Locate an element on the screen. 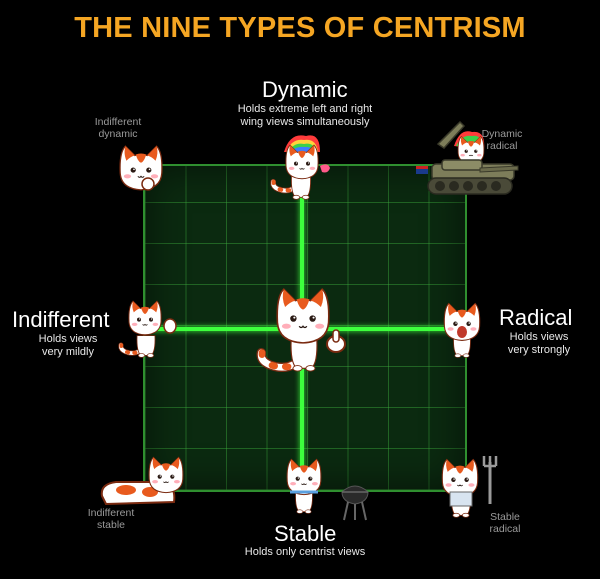 The height and width of the screenshot is (579, 600). axis-desc-dynamic-2: wing views simultaneously is located at coordinates (305, 122).